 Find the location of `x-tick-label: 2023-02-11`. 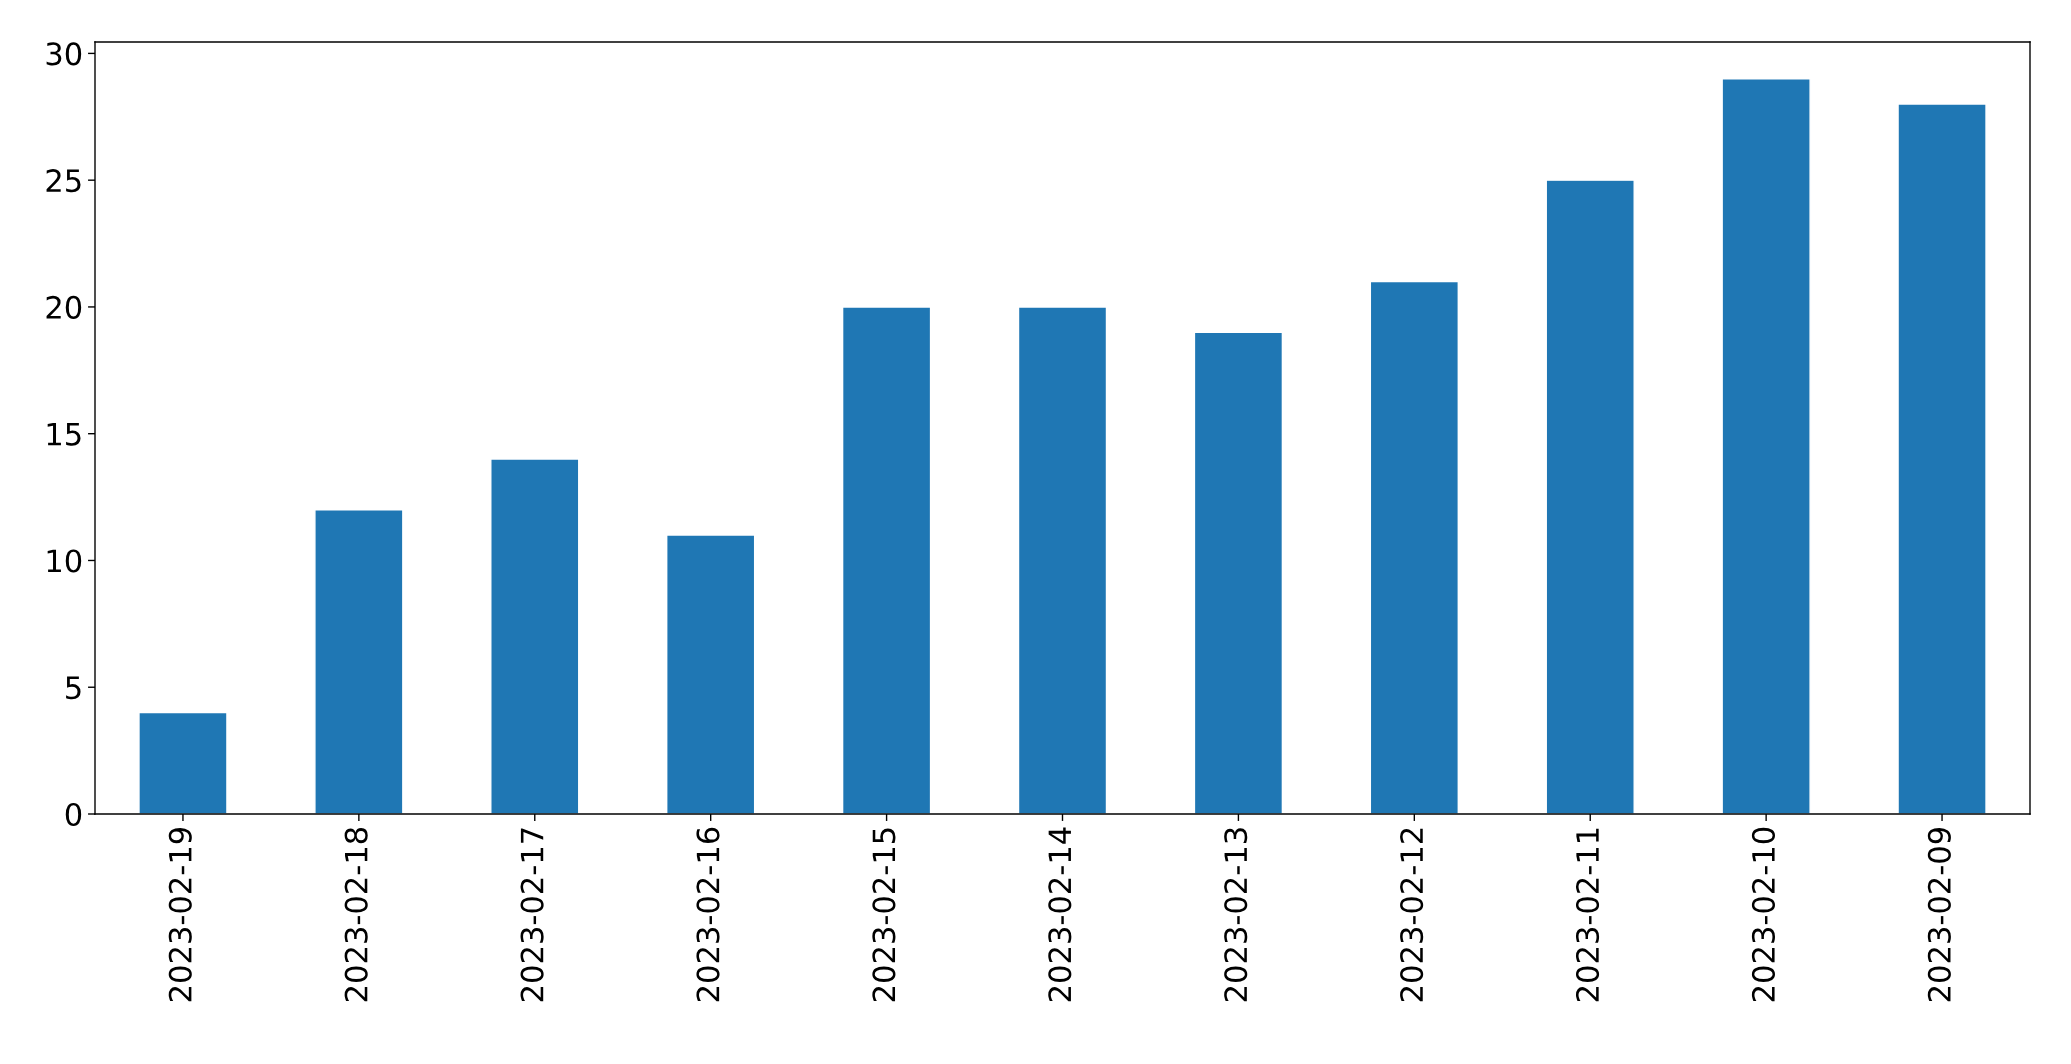

x-tick-label: 2023-02-11 is located at coordinates (1587, 915).